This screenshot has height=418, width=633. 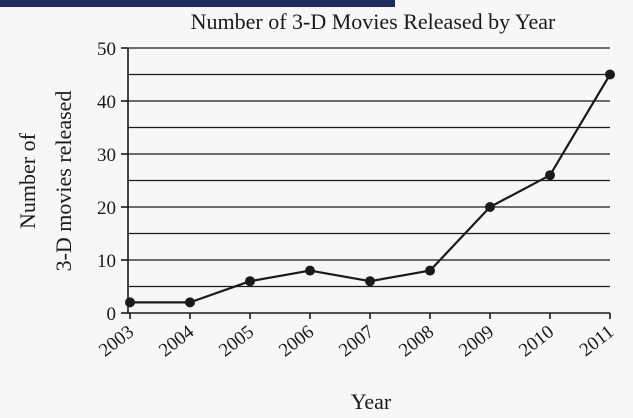 What do you see at coordinates (176, 341) in the screenshot?
I see `x-tick-label-2004: 2004` at bounding box center [176, 341].